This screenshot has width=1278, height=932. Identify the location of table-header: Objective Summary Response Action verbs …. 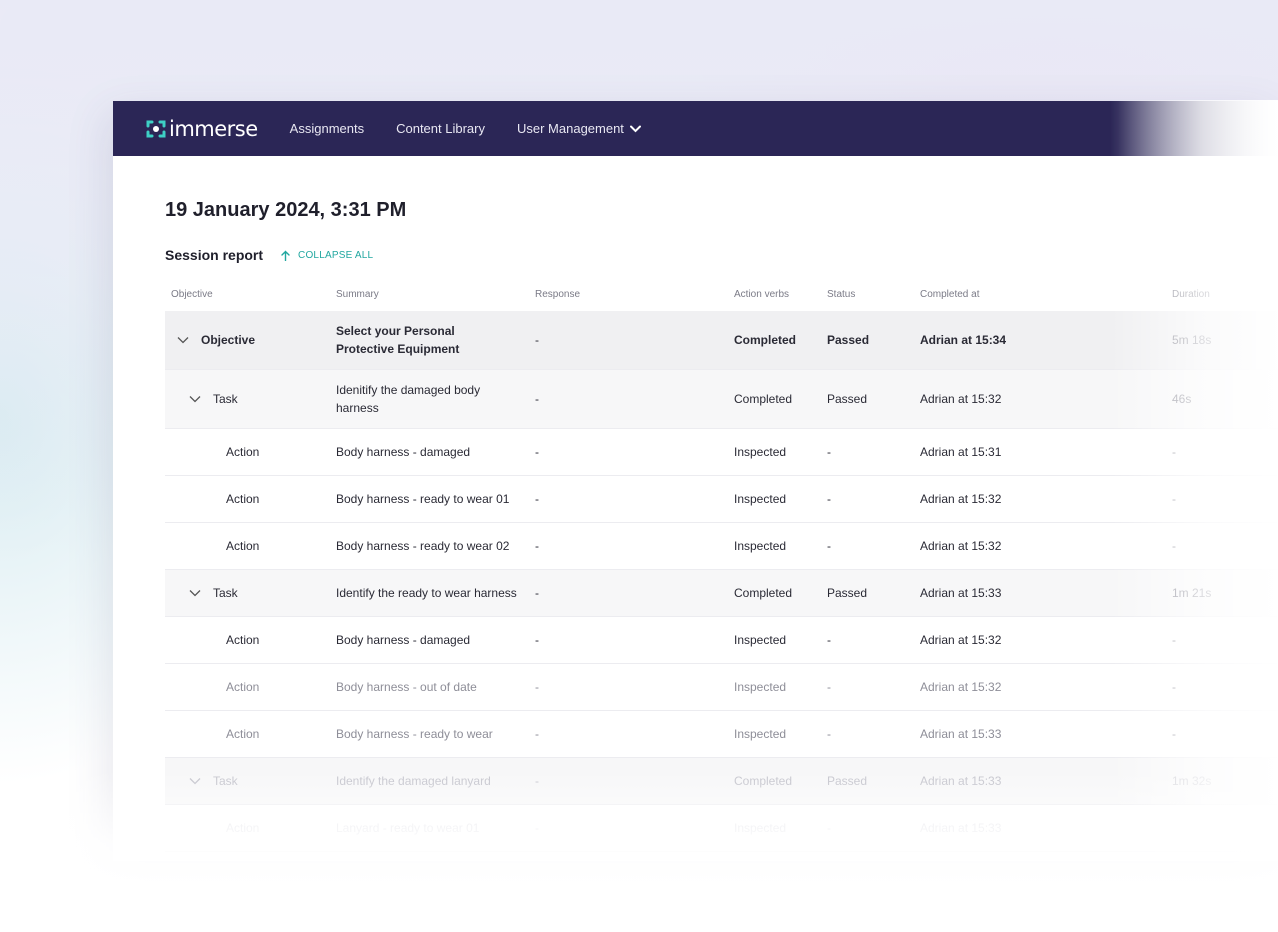
(721, 297).